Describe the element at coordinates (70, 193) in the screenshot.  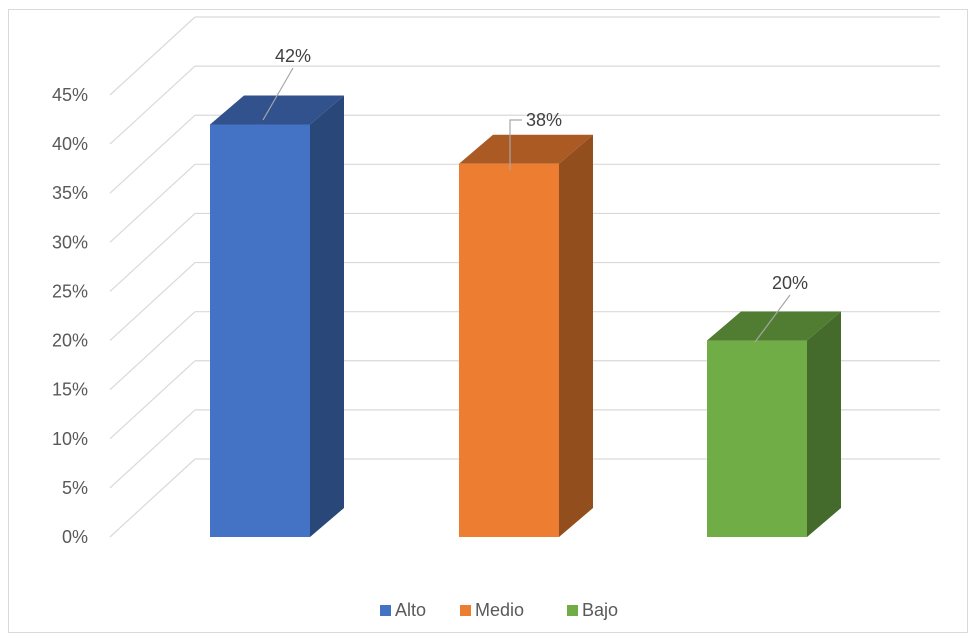
I see `y-tick-label: 35%` at that location.